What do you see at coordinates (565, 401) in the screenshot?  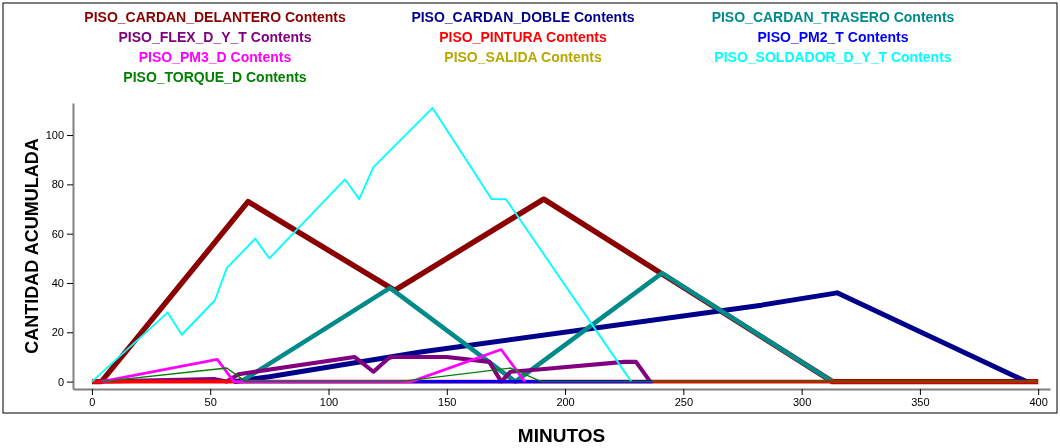 I see `x-tick-label: 200` at bounding box center [565, 401].